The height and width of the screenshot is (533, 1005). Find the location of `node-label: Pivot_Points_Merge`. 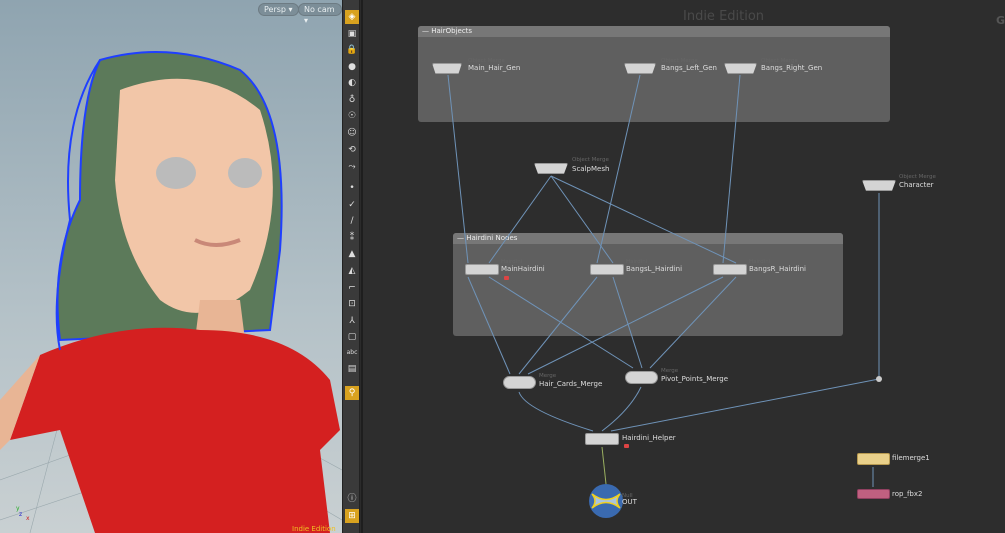

node-label: Pivot_Points_Merge is located at coordinates (695, 379).